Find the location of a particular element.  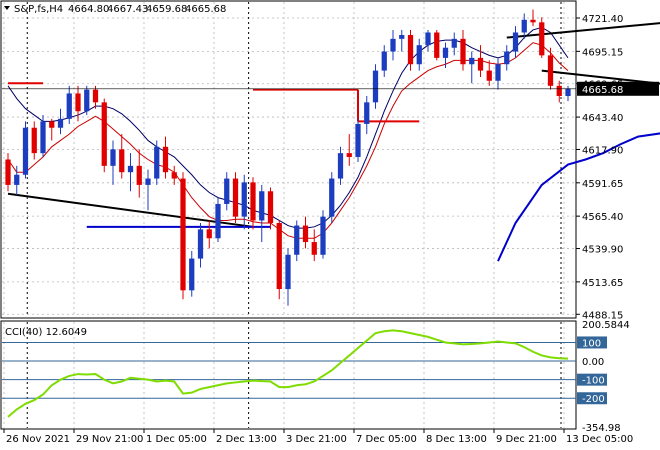

chart-symbol: S&P,fs,H4 is located at coordinates (38, 9).